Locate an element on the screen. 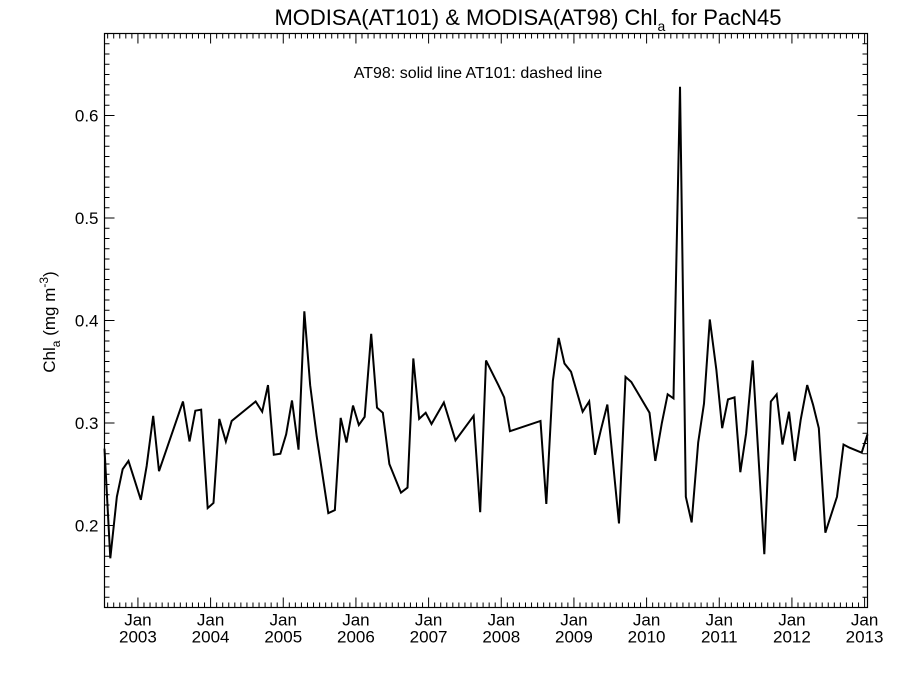  chart-title-rest: for PacN45 is located at coordinates (723, 17).